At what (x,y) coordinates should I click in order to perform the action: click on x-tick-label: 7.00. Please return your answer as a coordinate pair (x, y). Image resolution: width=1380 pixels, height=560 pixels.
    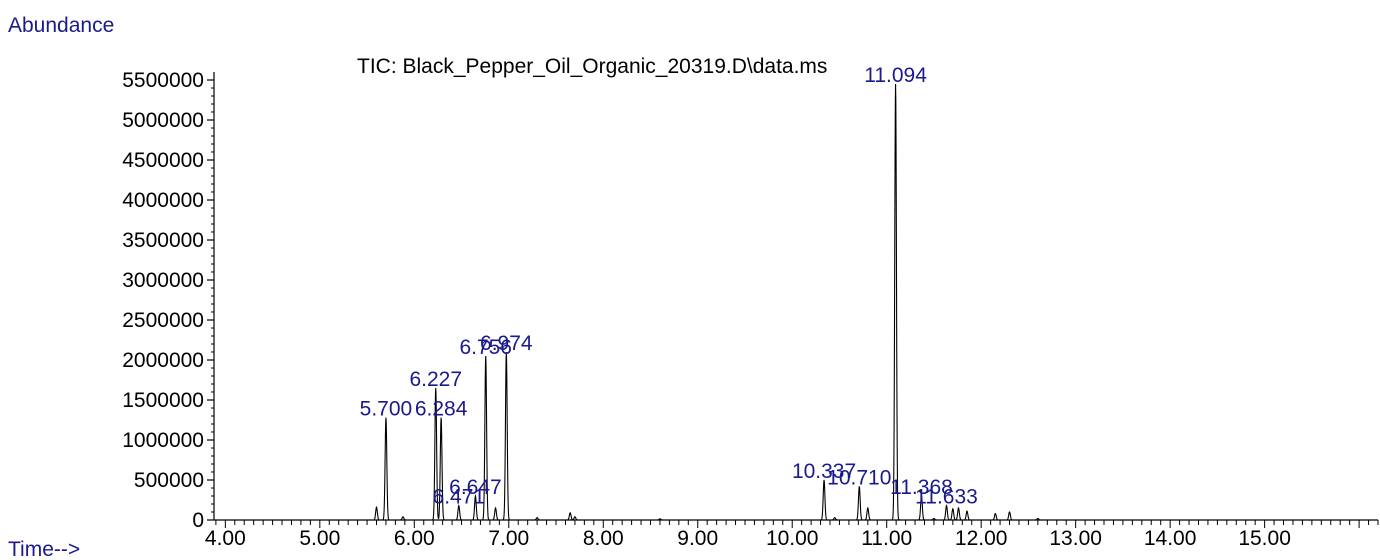
    Looking at the image, I should click on (508, 538).